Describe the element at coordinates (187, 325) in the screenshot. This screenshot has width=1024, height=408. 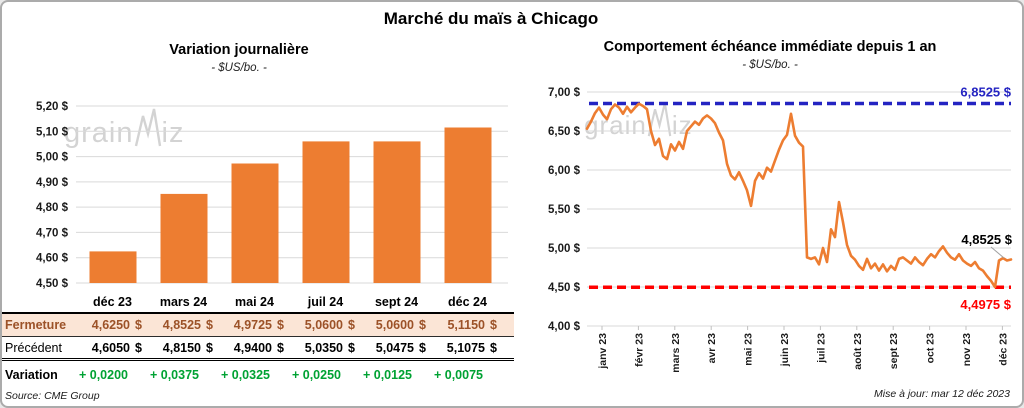
I see `table-cell: 4,8525 $` at that location.